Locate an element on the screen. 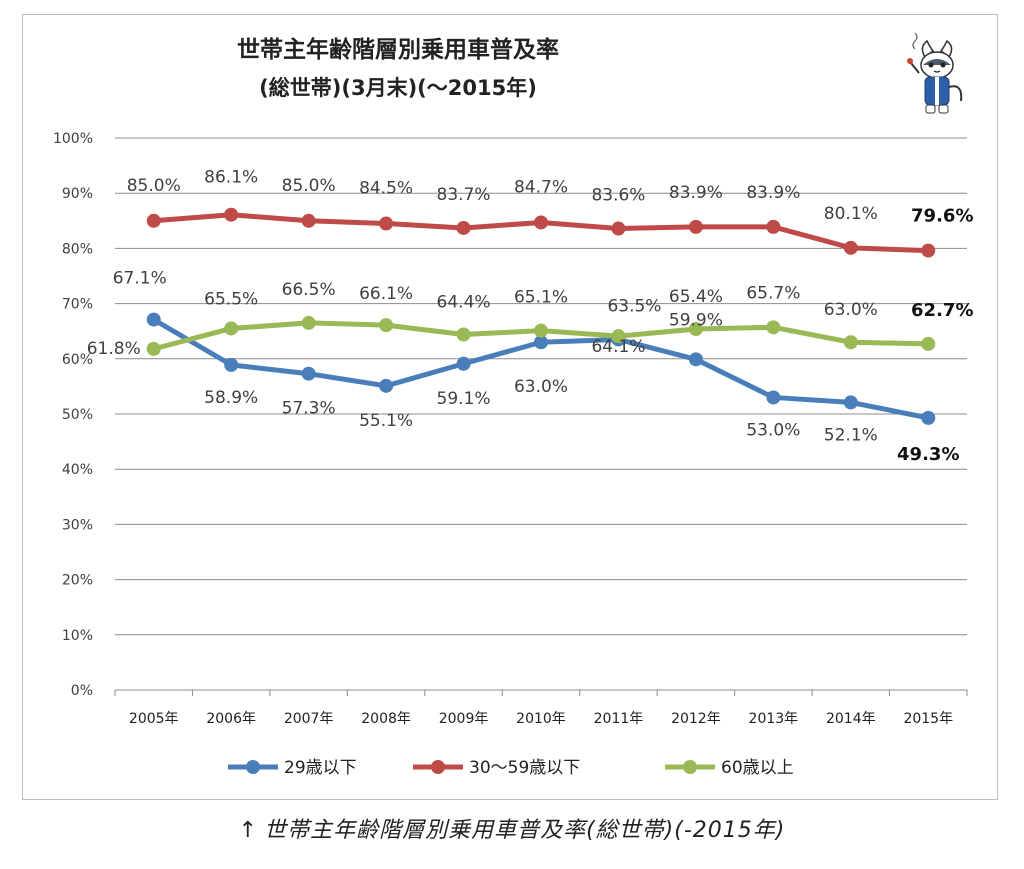  x-tick-label: 2008年 is located at coordinates (386, 719).